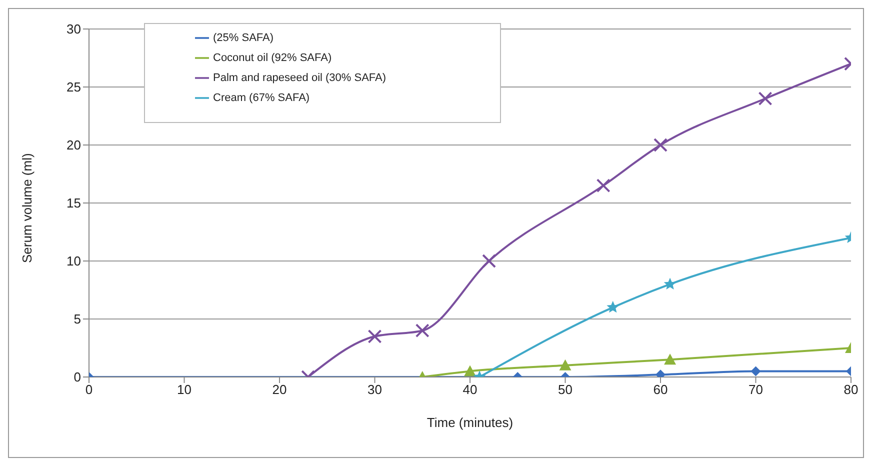  What do you see at coordinates (89, 390) in the screenshot?
I see `x-tick-label: 0` at bounding box center [89, 390].